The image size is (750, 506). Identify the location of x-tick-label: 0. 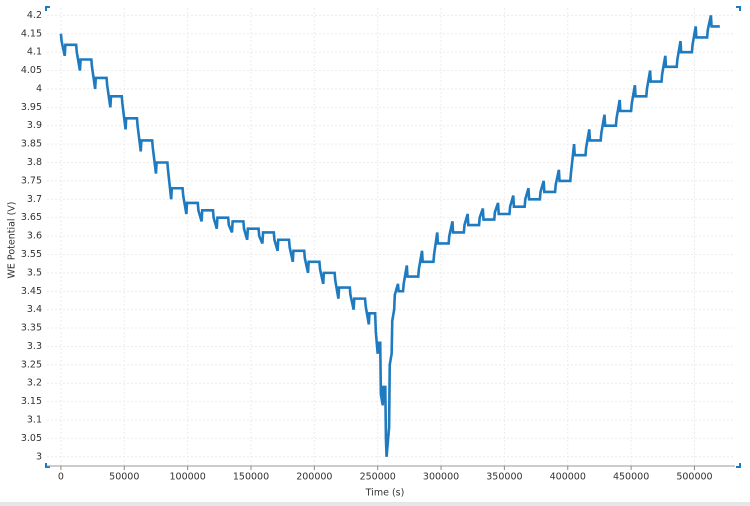
(61, 477).